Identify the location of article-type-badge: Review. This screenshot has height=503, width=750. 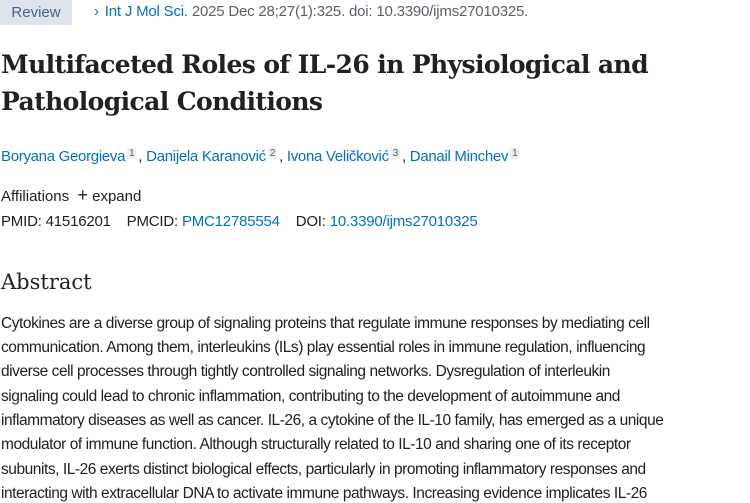
(36, 12).